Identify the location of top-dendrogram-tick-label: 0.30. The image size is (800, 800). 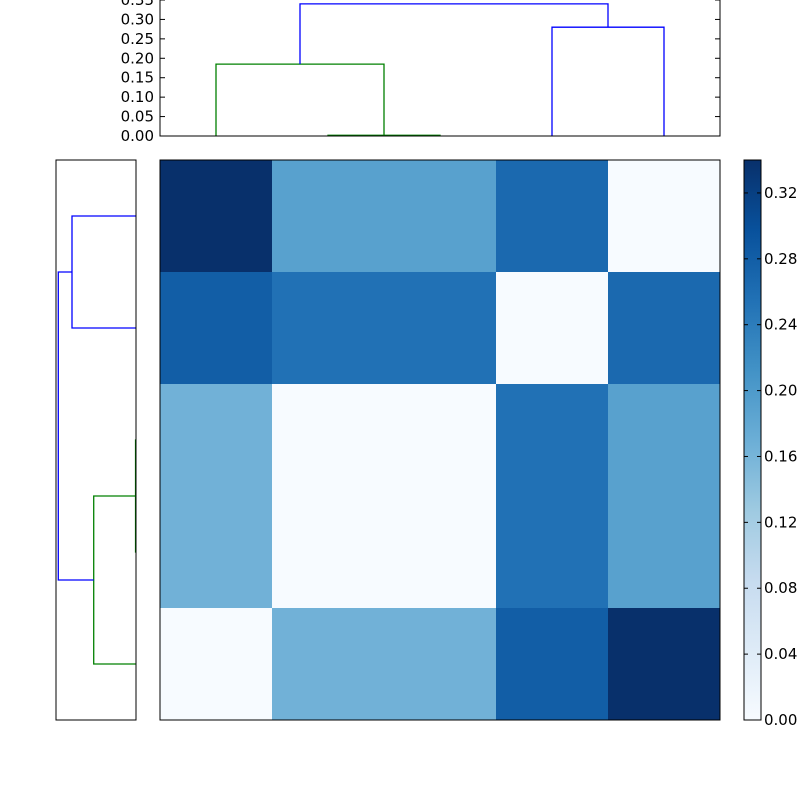
(137, 19).